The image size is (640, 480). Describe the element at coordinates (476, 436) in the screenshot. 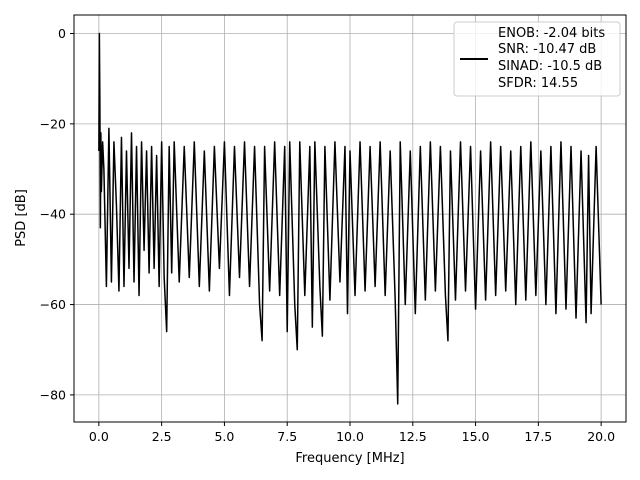

I see `x-tick-label: 15.0` at that location.